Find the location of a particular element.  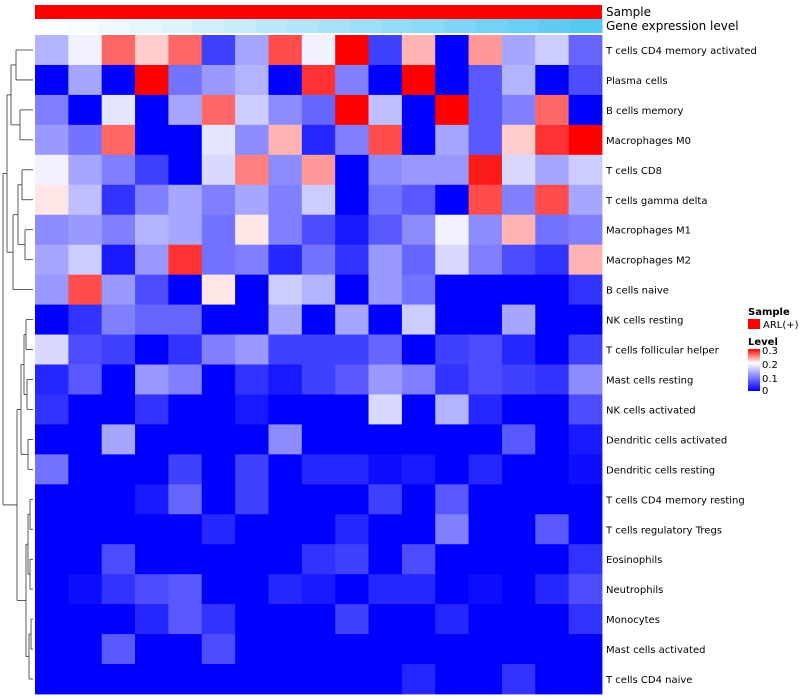

row-label: Macrophages M1 is located at coordinates (648, 231).